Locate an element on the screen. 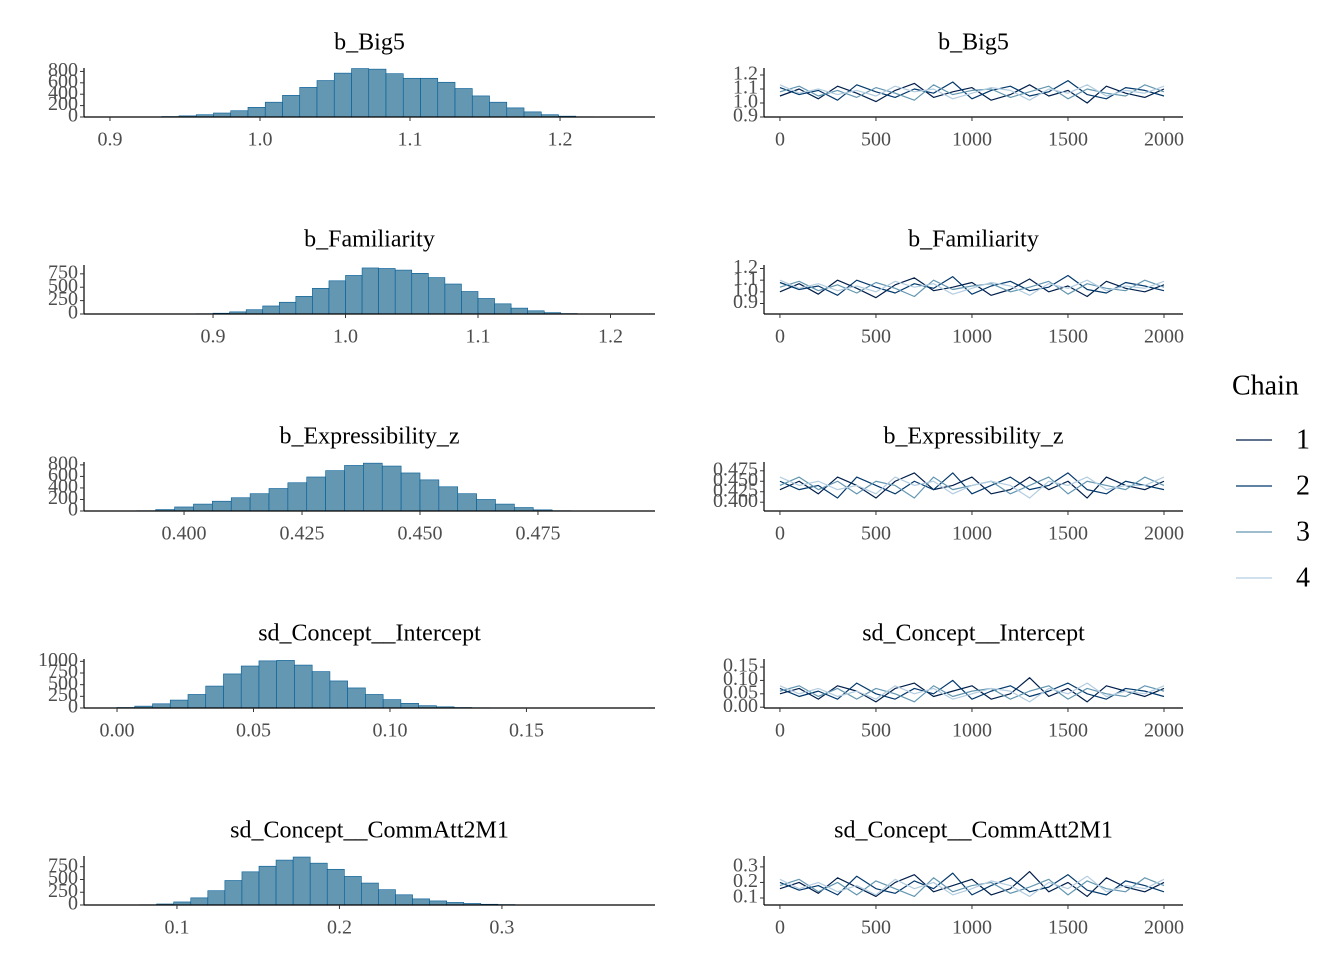  x-tick-label: 0.3 is located at coordinates (501, 928).